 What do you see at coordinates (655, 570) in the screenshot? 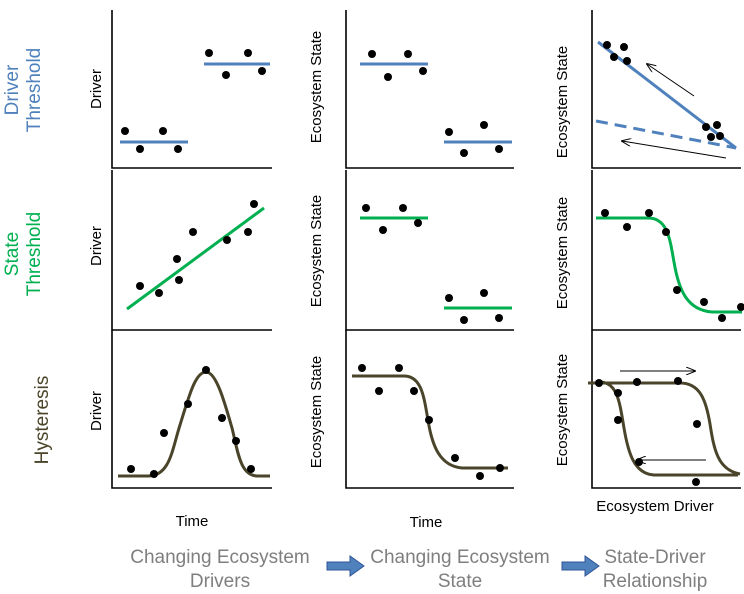
I see `step-state-driver-relationship: State-Driver Relationship` at bounding box center [655, 570].